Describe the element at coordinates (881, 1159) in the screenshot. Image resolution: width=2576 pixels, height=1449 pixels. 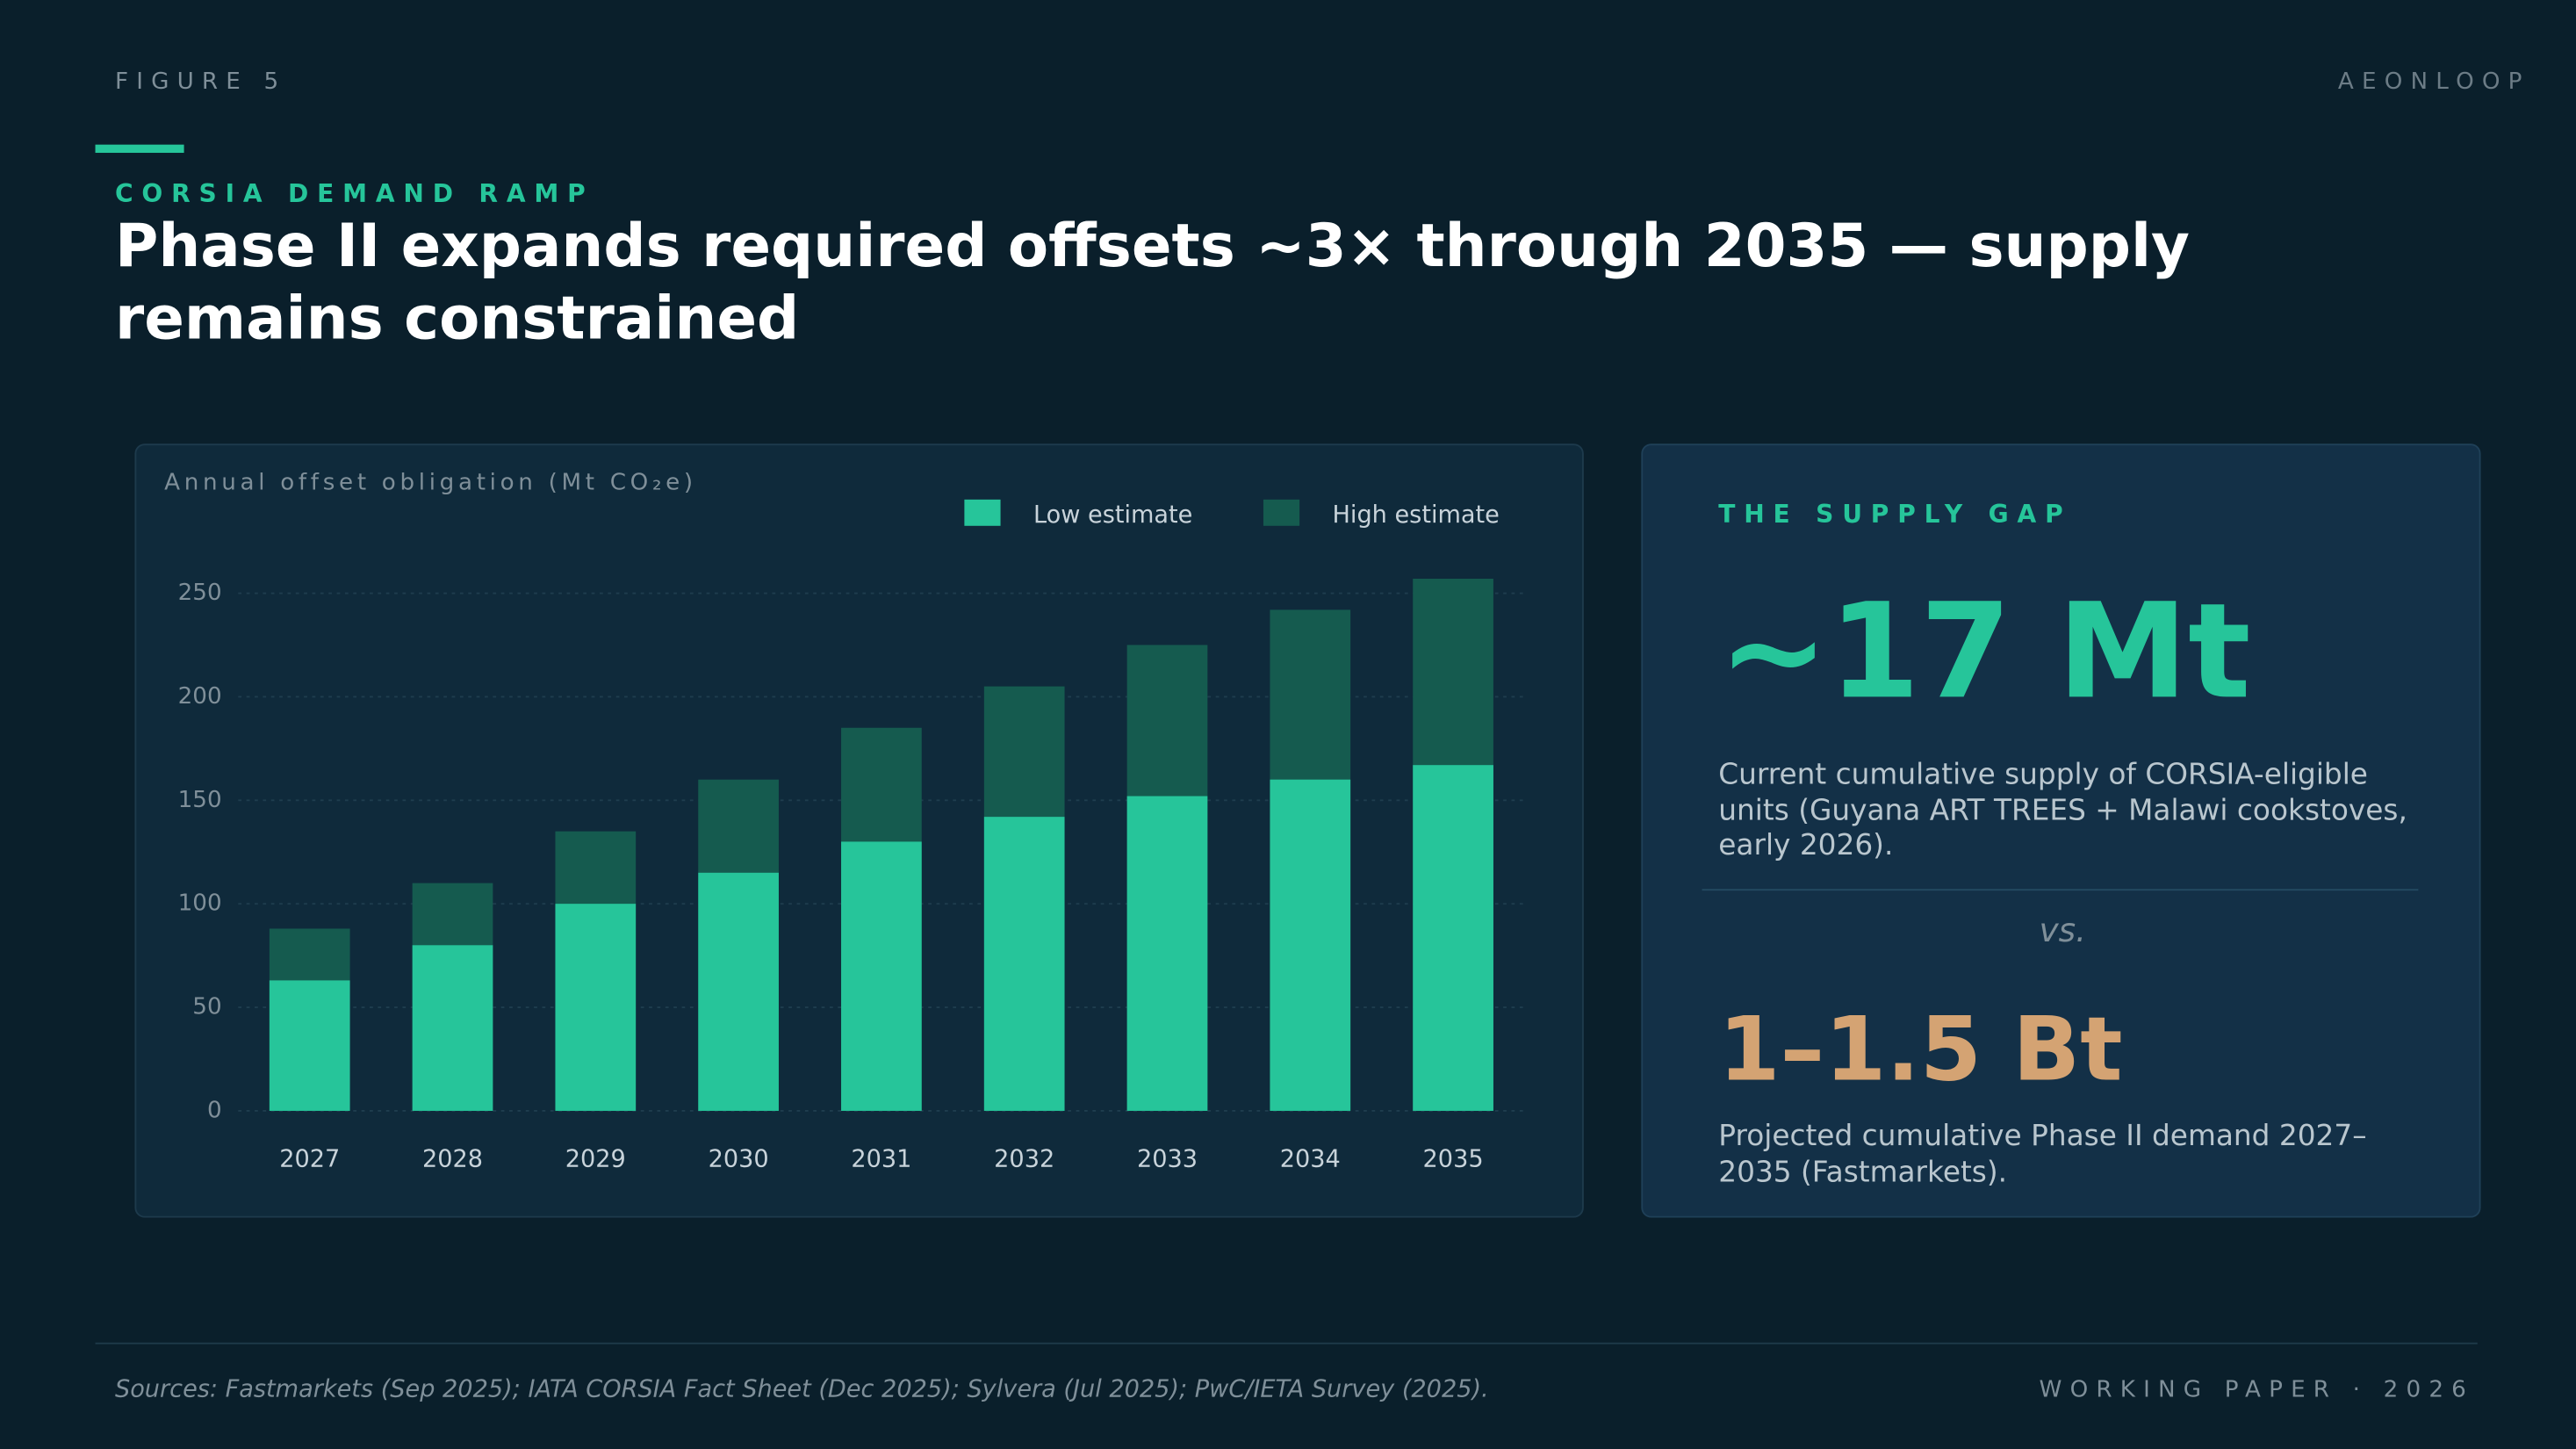
I see `x-tick-label: 2031` at that location.